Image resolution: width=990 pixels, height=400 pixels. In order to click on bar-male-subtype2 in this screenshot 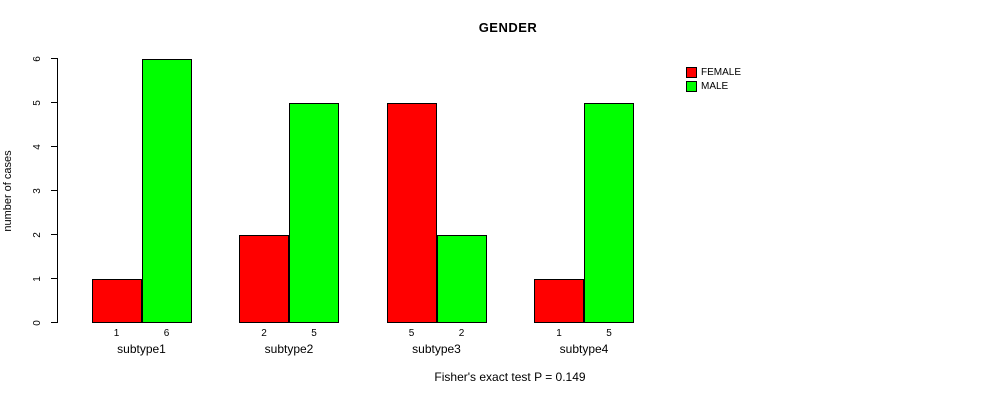, I will do `click(314, 212)`.